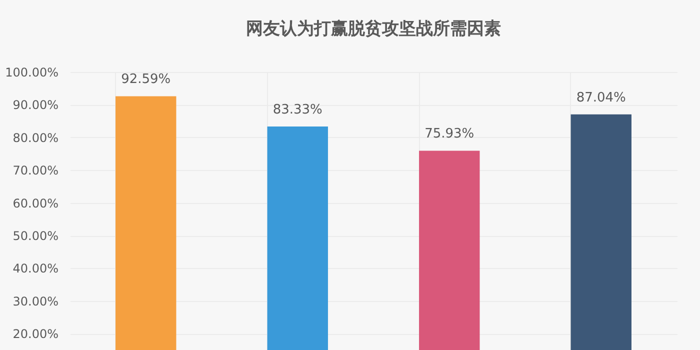 The height and width of the screenshot is (350, 700). What do you see at coordinates (35, 269) in the screenshot?
I see `y-tick-label: 40.00%` at bounding box center [35, 269].